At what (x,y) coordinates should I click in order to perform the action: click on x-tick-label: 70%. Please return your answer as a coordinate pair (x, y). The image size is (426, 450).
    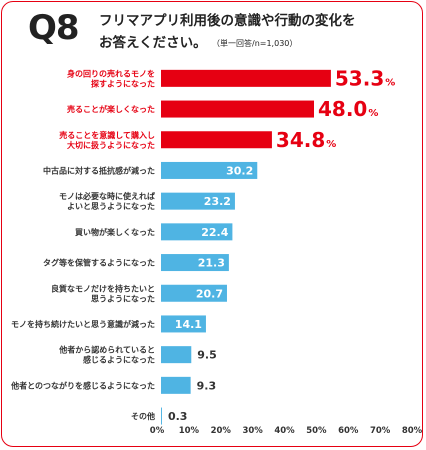
    Looking at the image, I should click on (380, 431).